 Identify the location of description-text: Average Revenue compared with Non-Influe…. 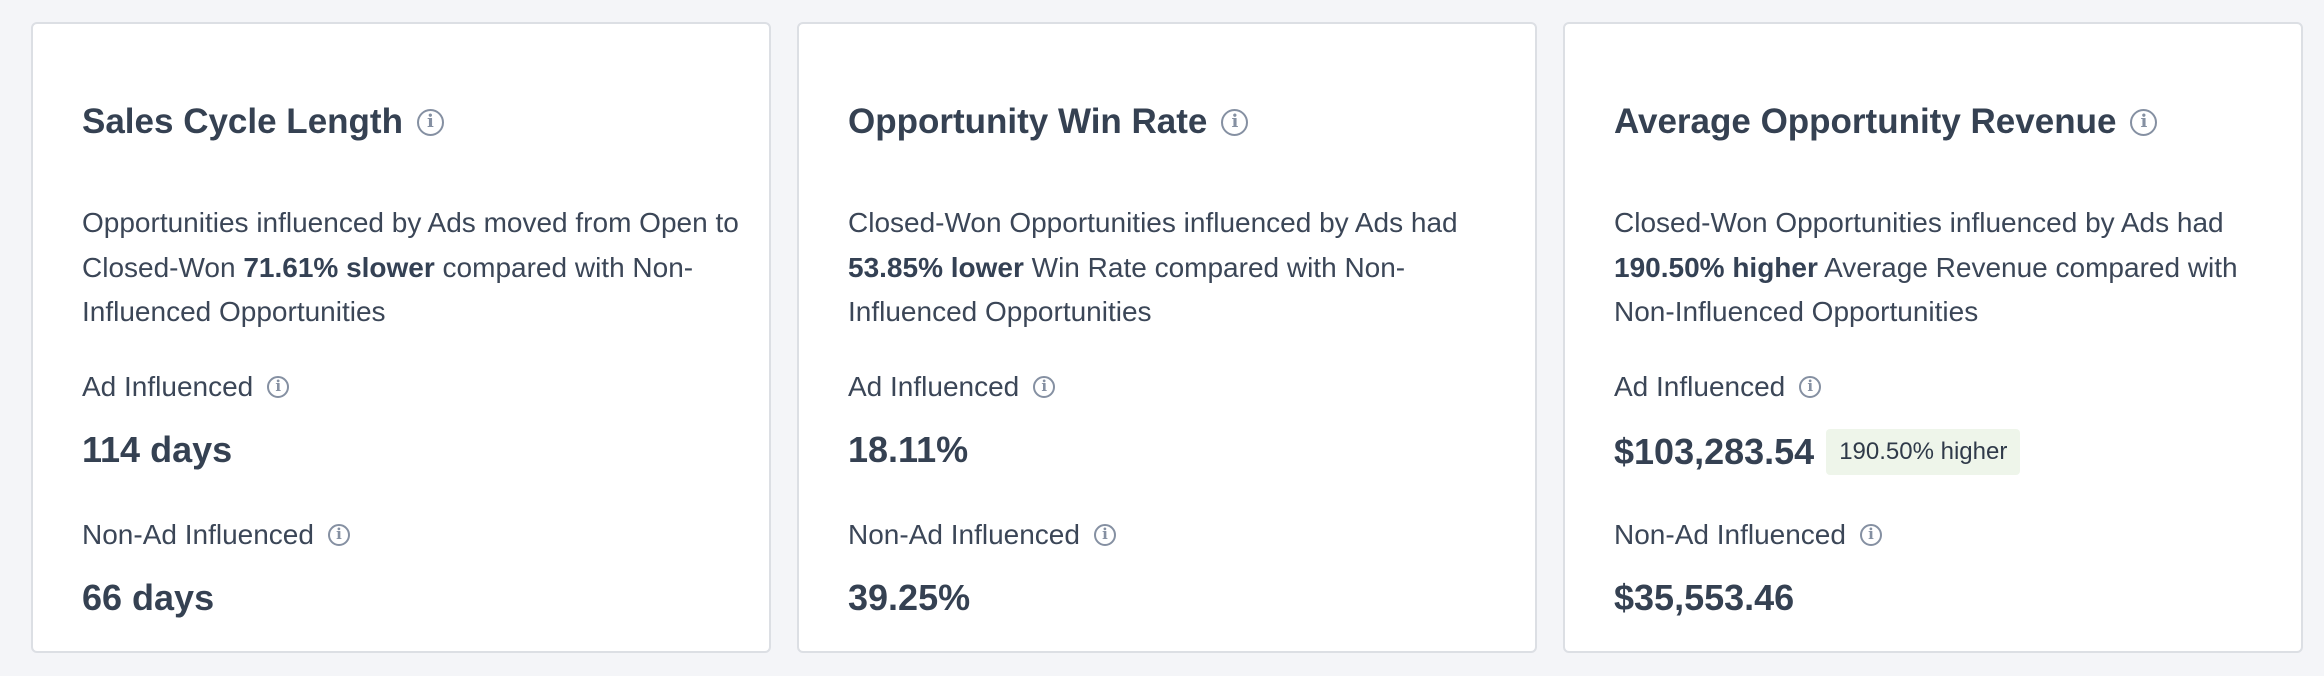
(1926, 289).